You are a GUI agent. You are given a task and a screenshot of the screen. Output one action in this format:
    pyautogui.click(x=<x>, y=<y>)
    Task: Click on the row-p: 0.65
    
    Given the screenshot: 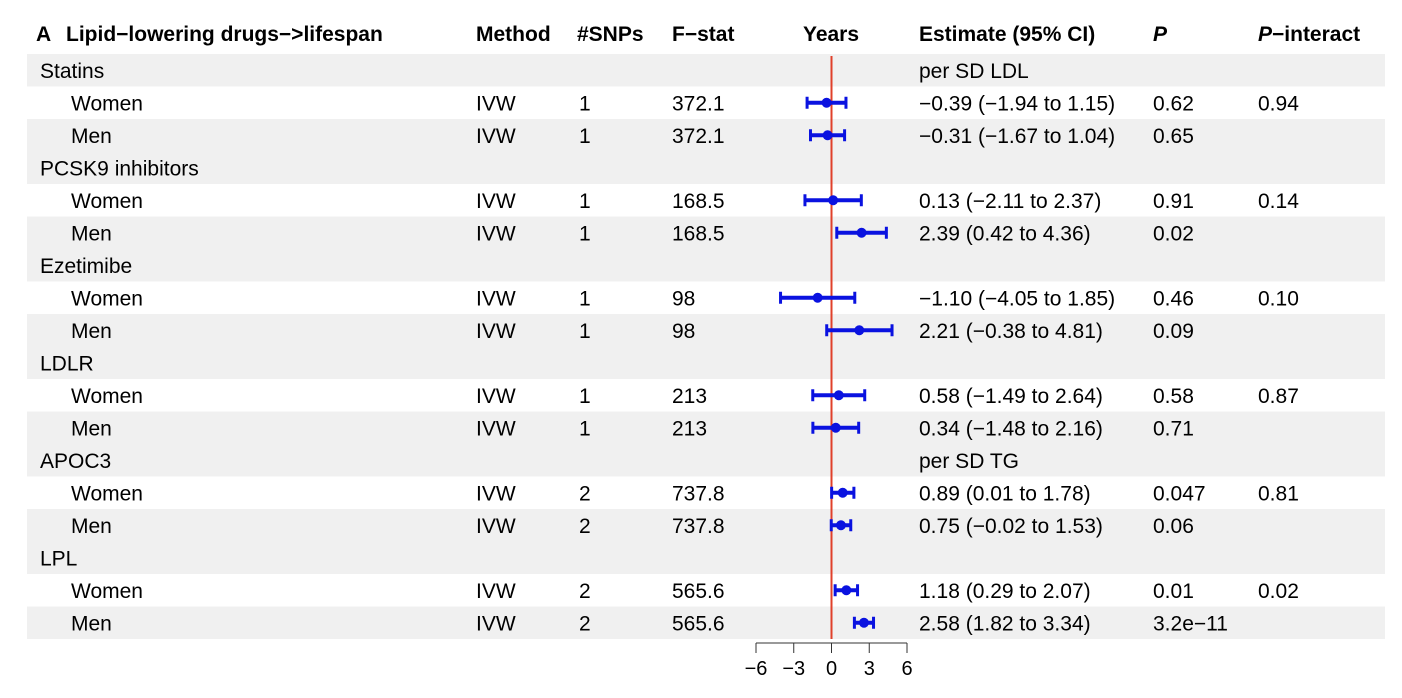 What is the action you would take?
    pyautogui.click(x=1173, y=136)
    